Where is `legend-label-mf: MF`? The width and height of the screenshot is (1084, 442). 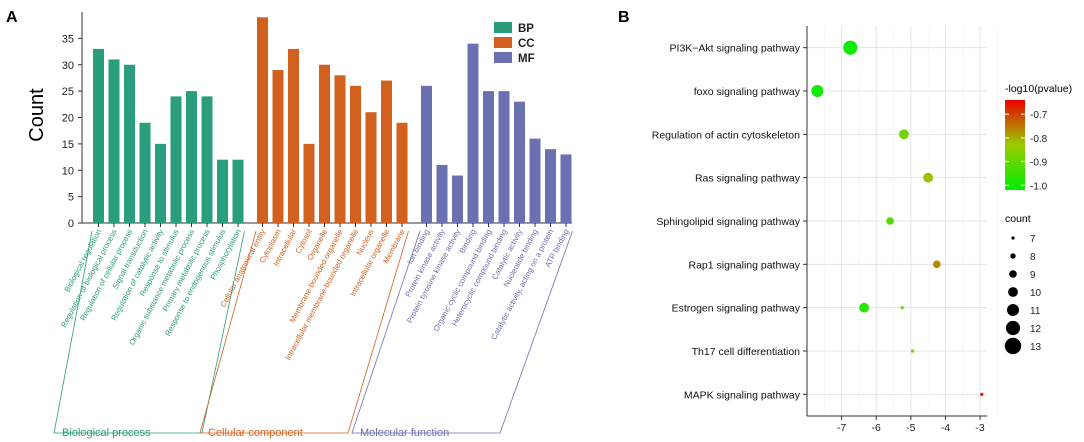 legend-label-mf: MF is located at coordinates (526, 59).